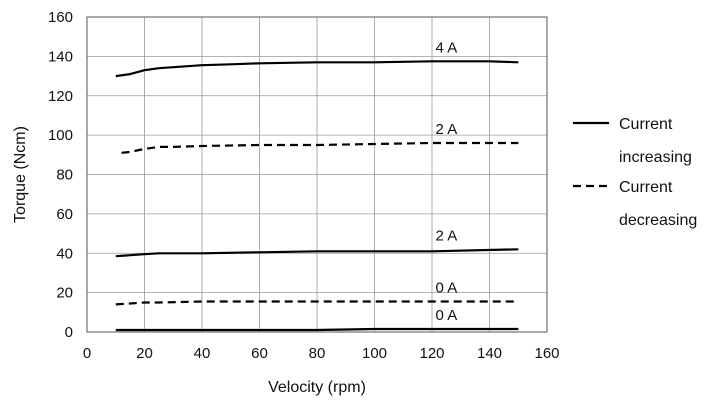 This screenshot has height=404, width=721. Describe the element at coordinates (447, 235) in the screenshot. I see `series-label-2: 2 A` at that location.